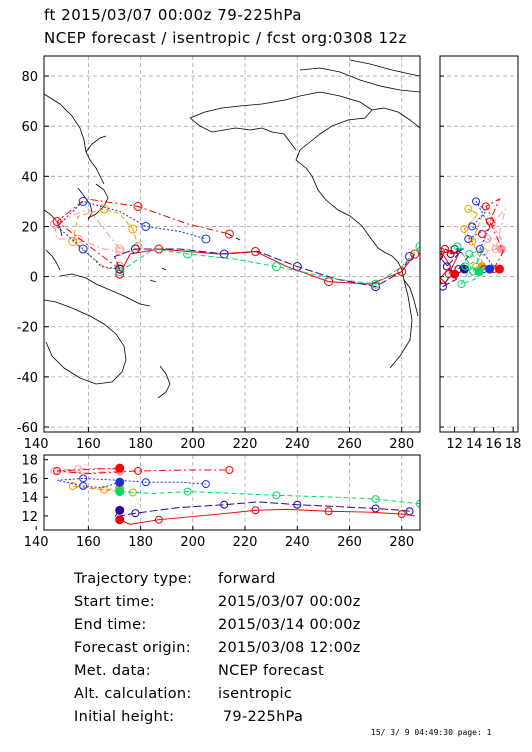 The image size is (532, 752). Describe the element at coordinates (29, 479) in the screenshot. I see `bottom-tick-label-y: 16` at that location.